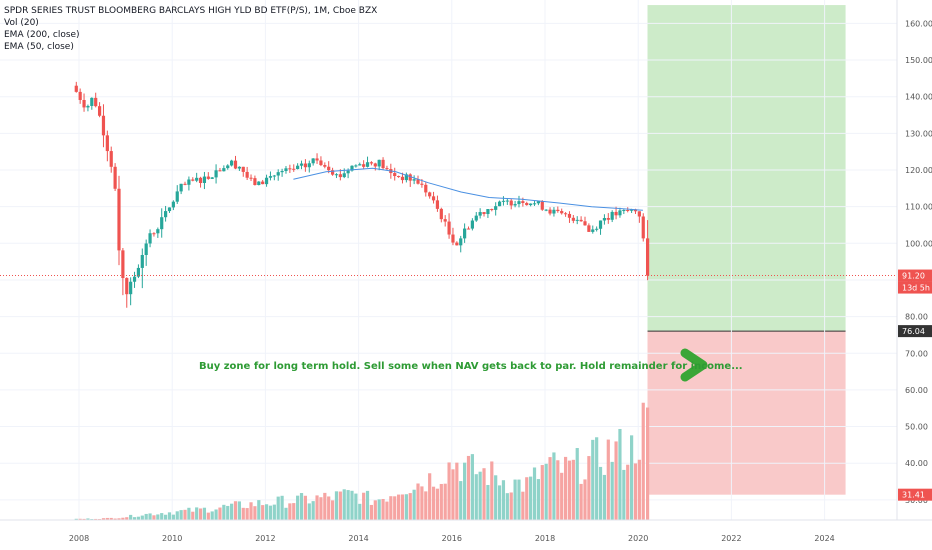 This screenshot has height=550, width=932. I want to click on stop-price-tag: 31.41, so click(913, 495).